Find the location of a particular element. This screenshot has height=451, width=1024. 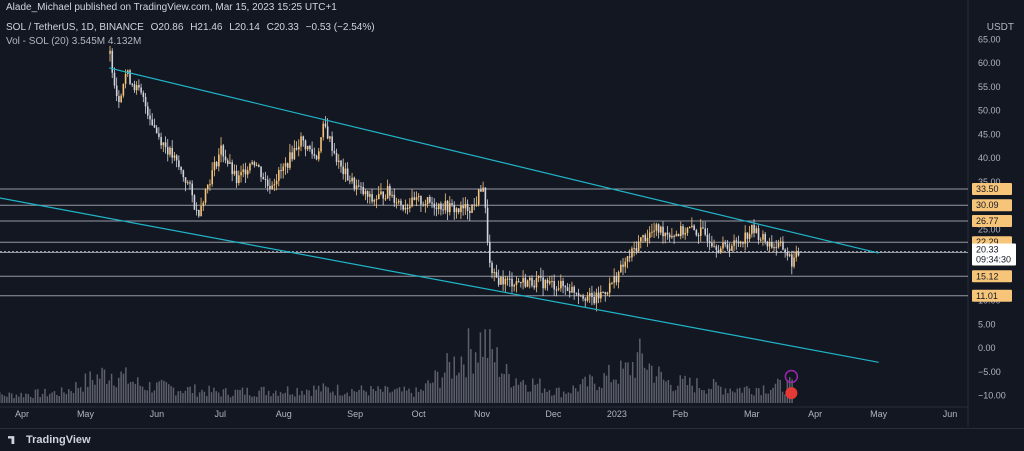

earnings-icon is located at coordinates (791, 393).